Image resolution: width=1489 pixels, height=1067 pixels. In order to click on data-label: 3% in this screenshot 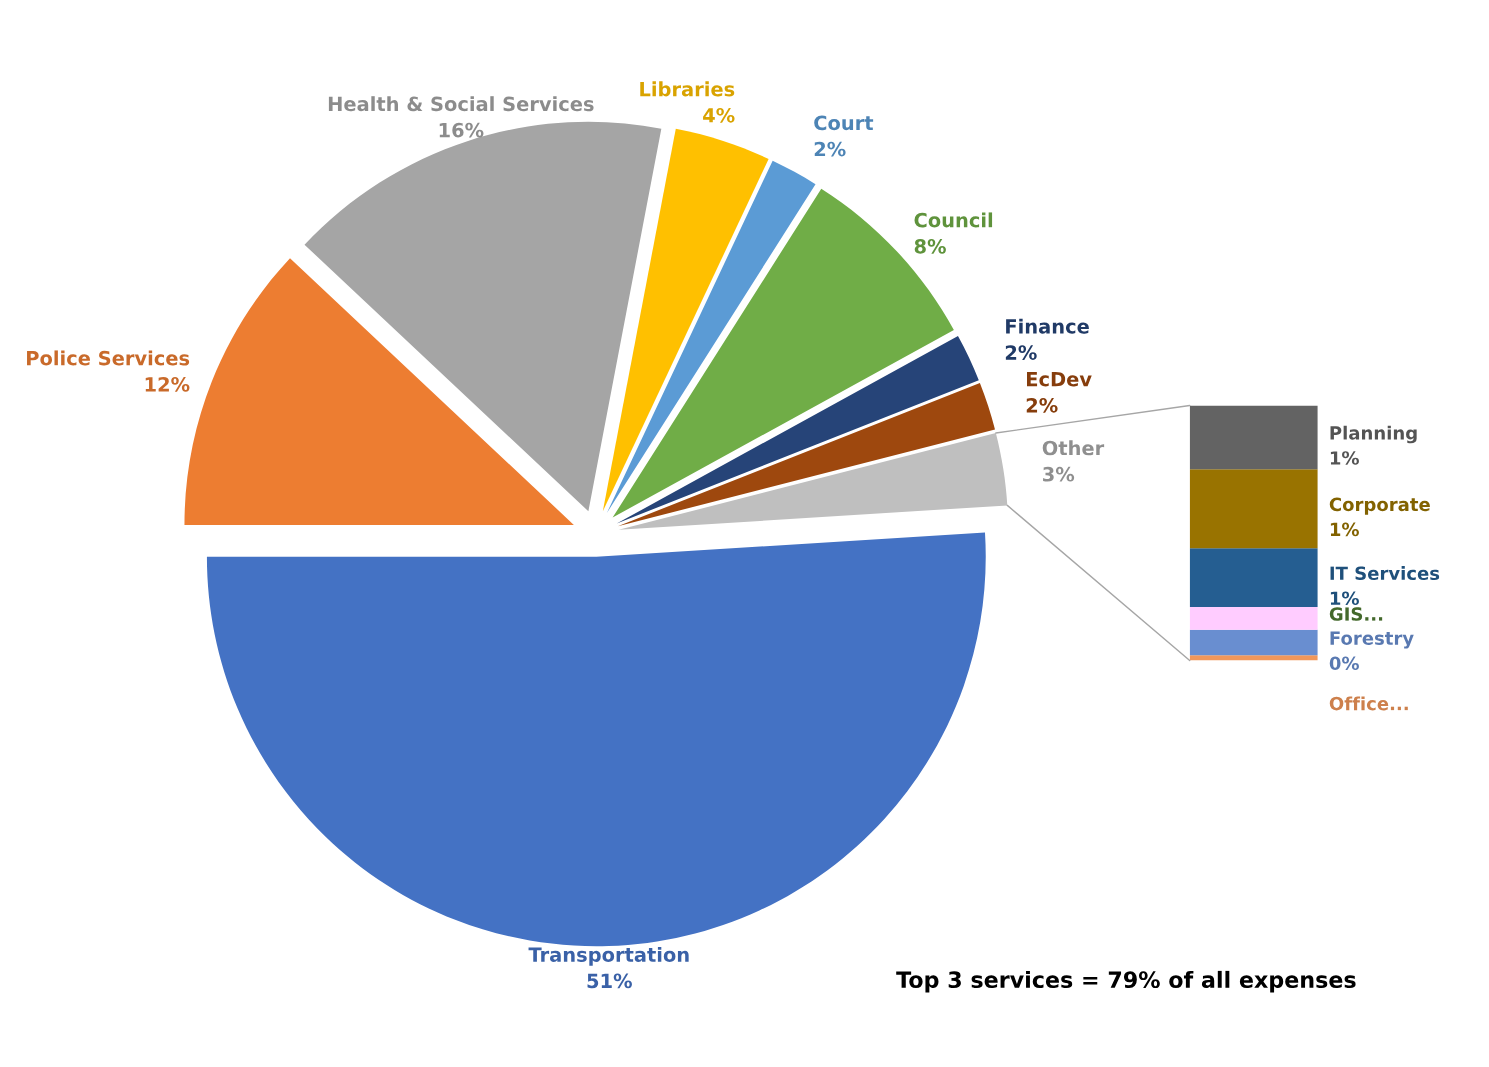, I will do `click(1059, 474)`.